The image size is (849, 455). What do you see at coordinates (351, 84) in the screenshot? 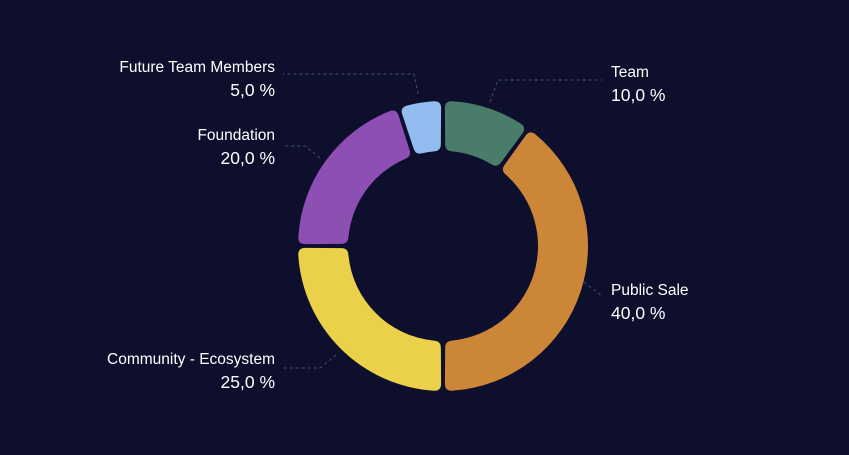
I see `leader-line-future-team-members` at bounding box center [351, 84].